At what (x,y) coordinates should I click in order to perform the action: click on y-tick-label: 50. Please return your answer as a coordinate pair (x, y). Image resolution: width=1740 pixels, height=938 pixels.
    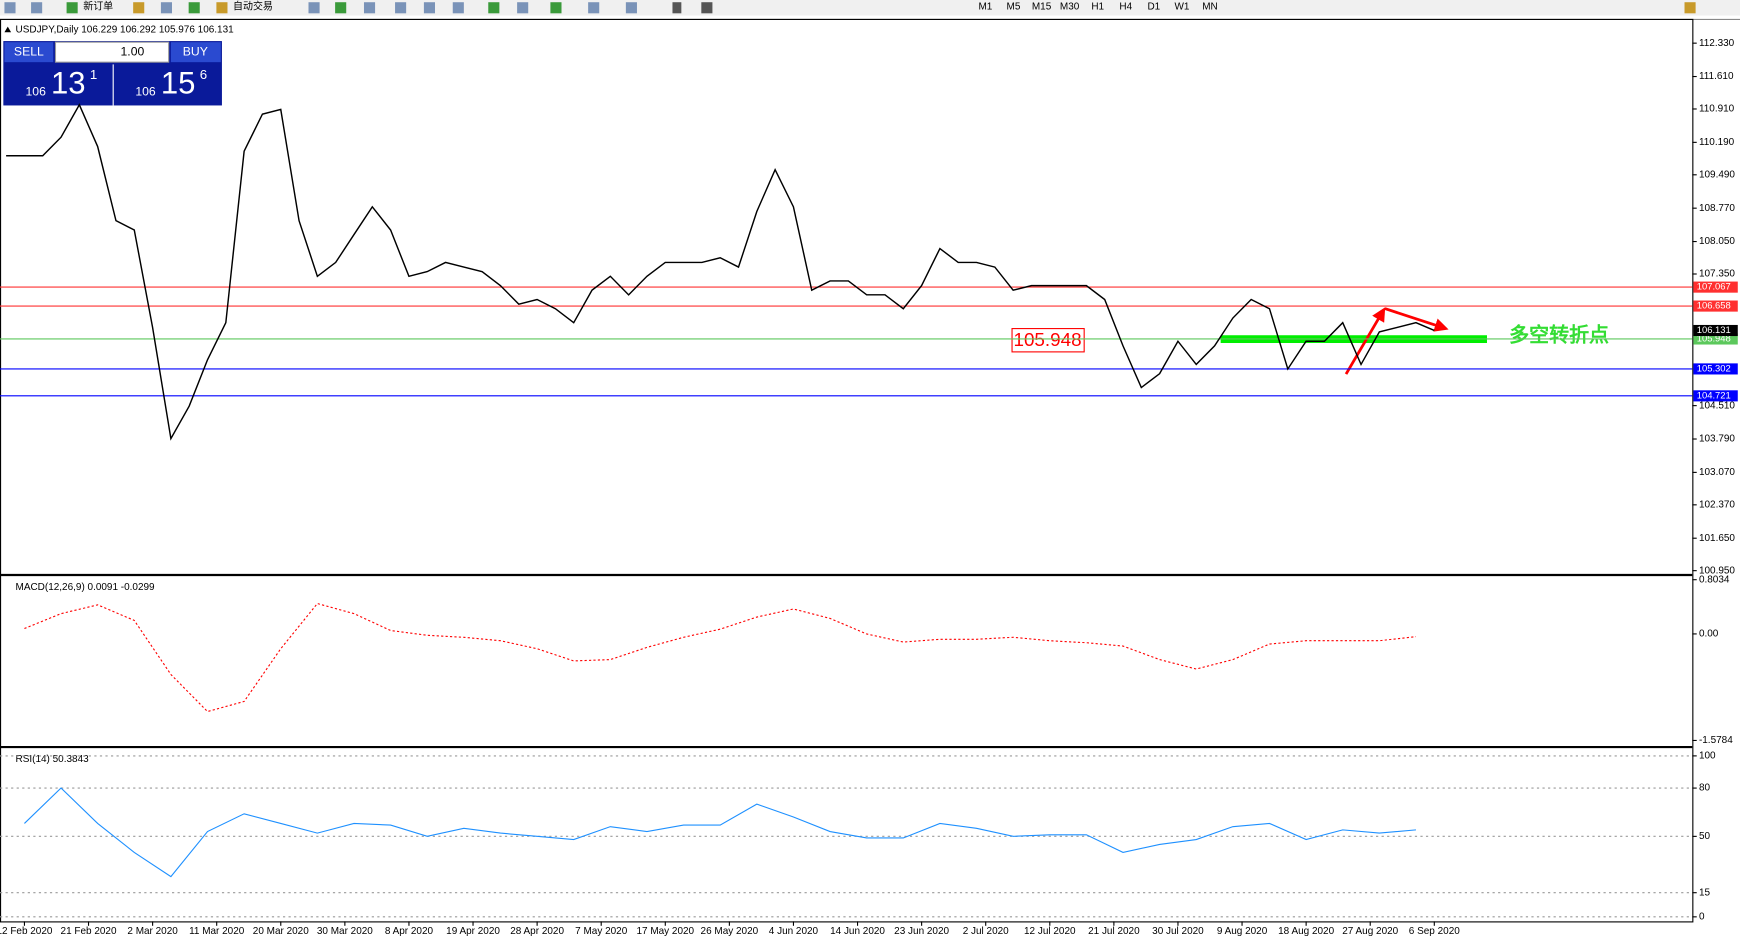
    Looking at the image, I should click on (1705, 836).